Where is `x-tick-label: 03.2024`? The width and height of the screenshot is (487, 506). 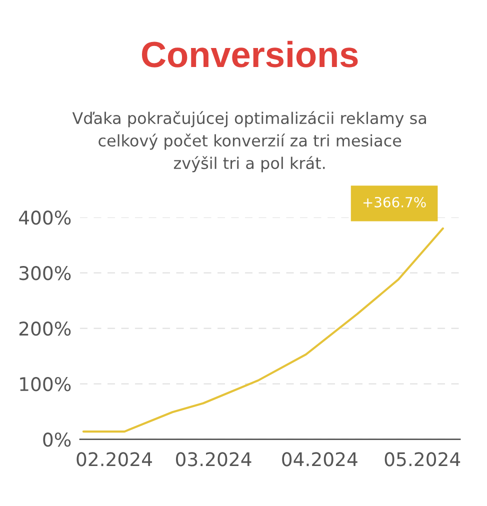
x-tick-label: 03.2024 is located at coordinates (214, 459).